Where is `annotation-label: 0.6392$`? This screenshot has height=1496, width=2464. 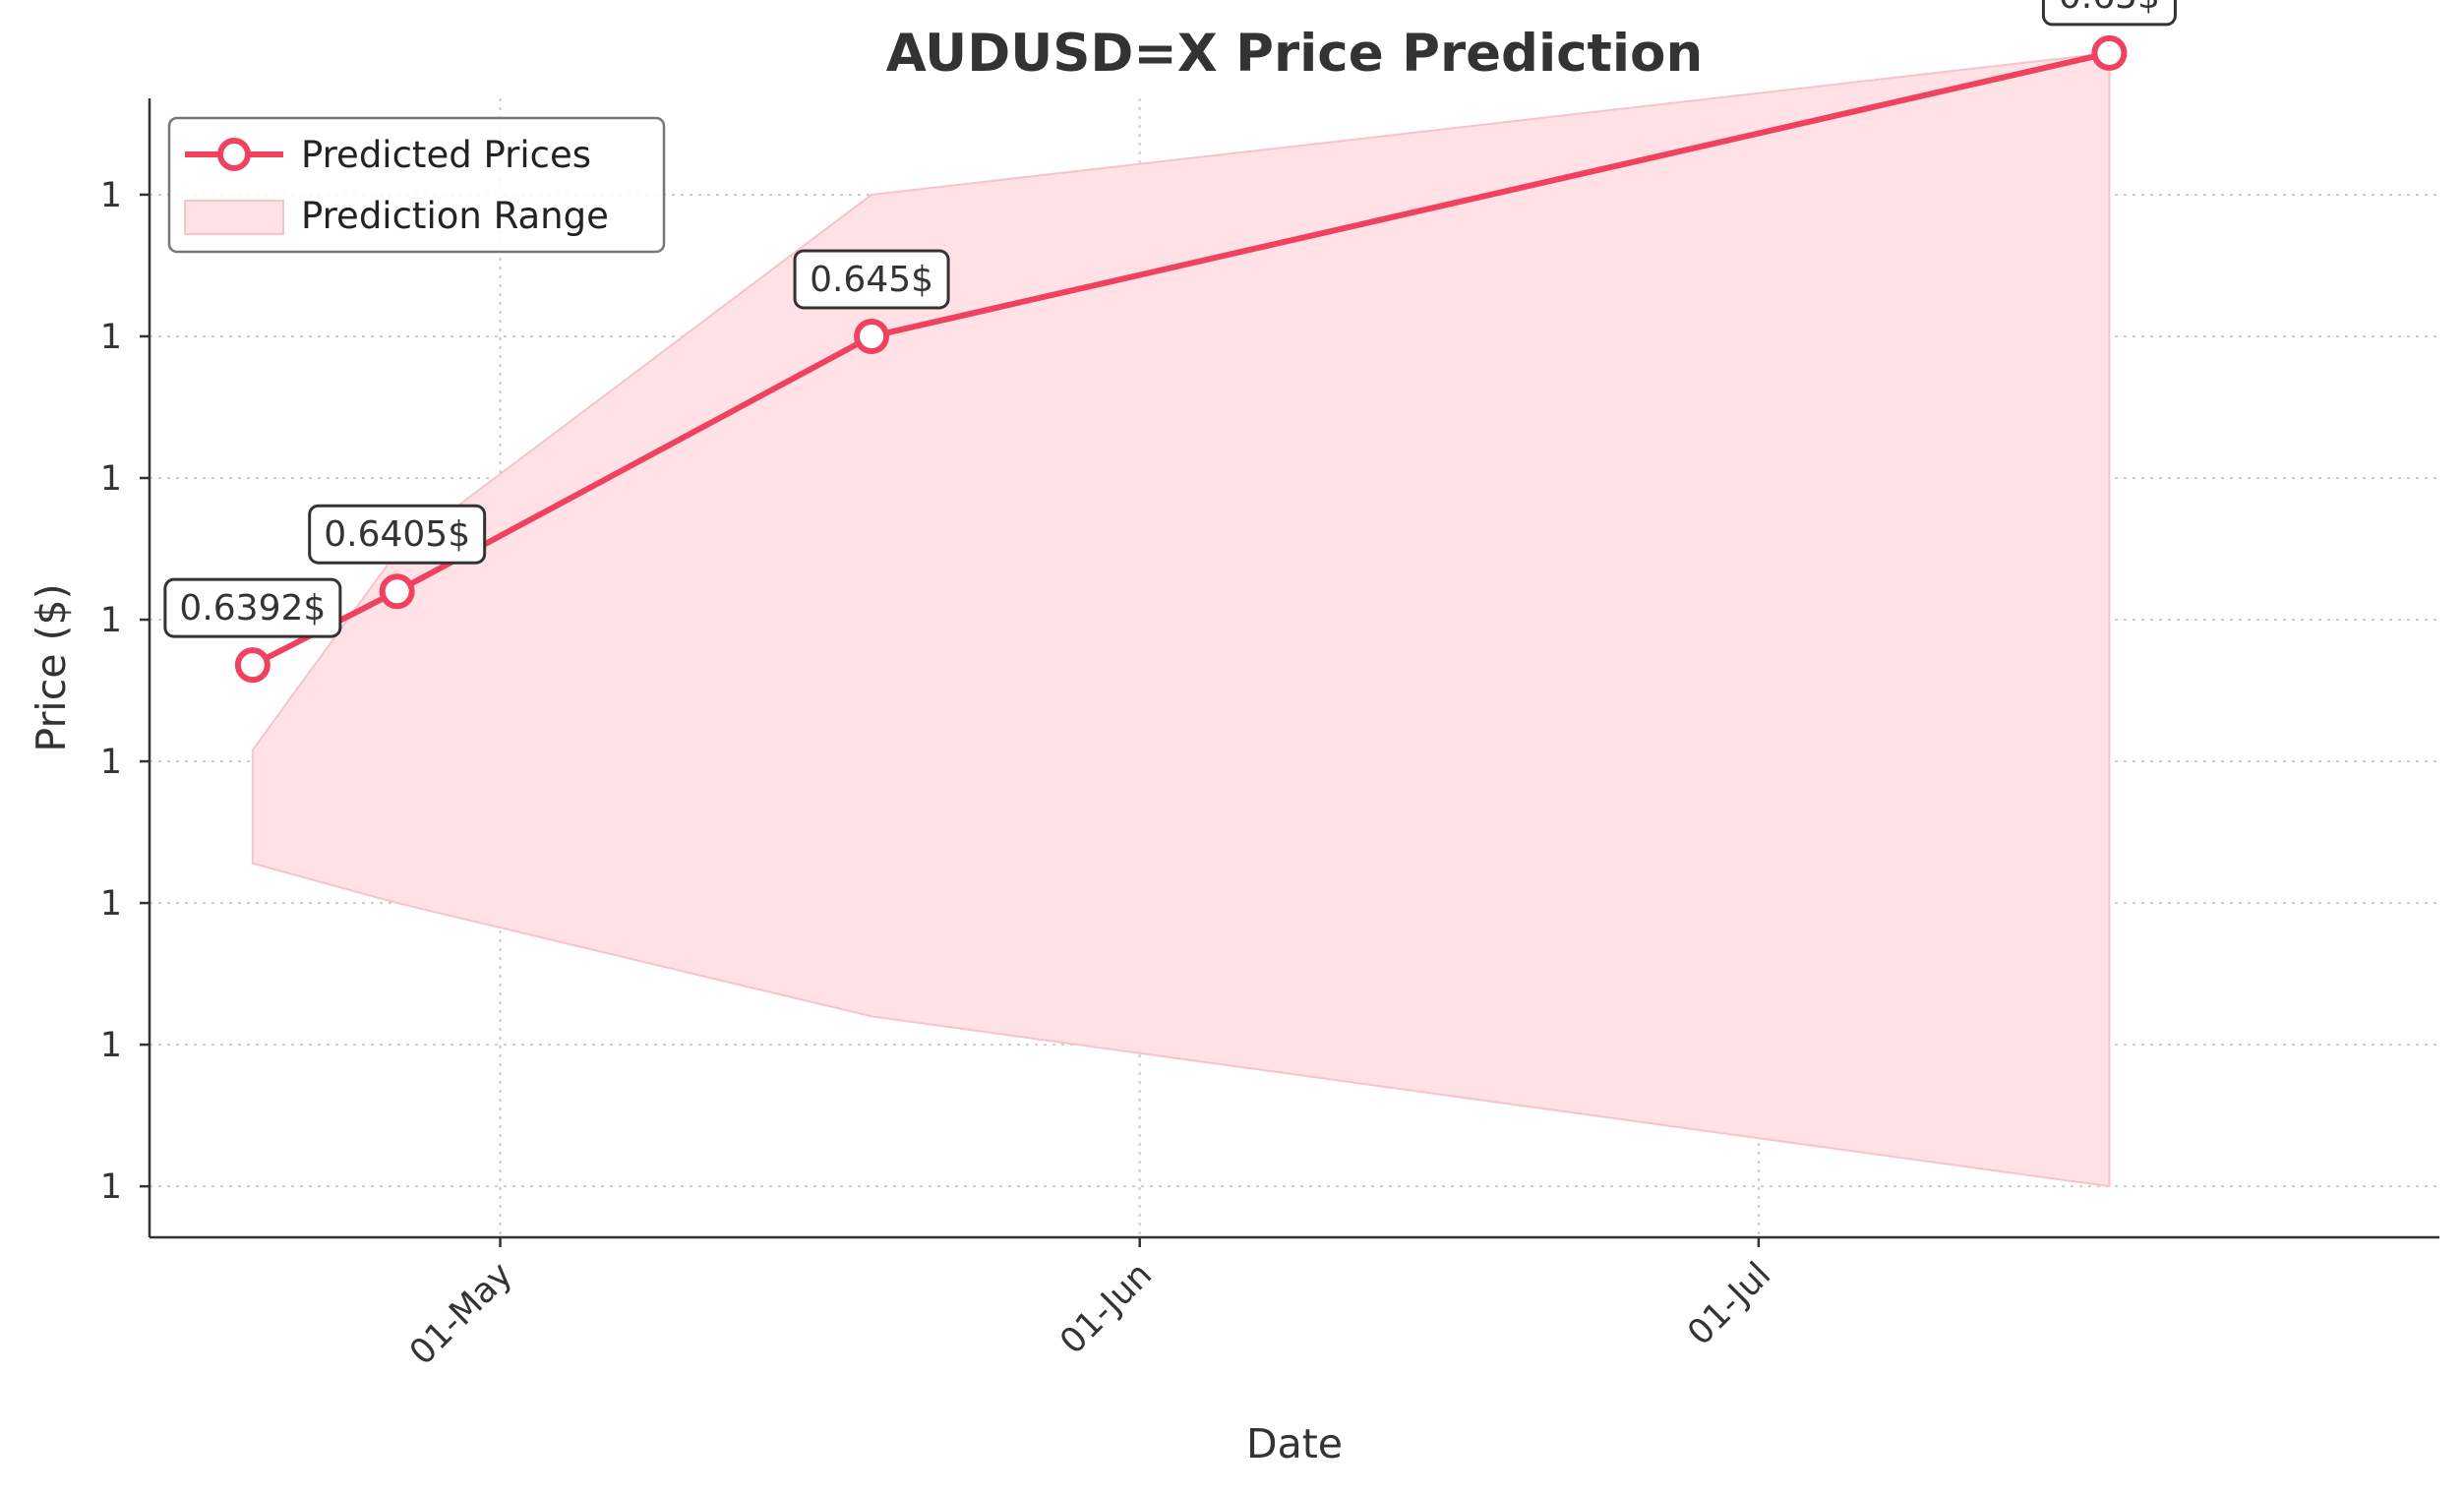
annotation-label: 0.6392$ is located at coordinates (253, 608).